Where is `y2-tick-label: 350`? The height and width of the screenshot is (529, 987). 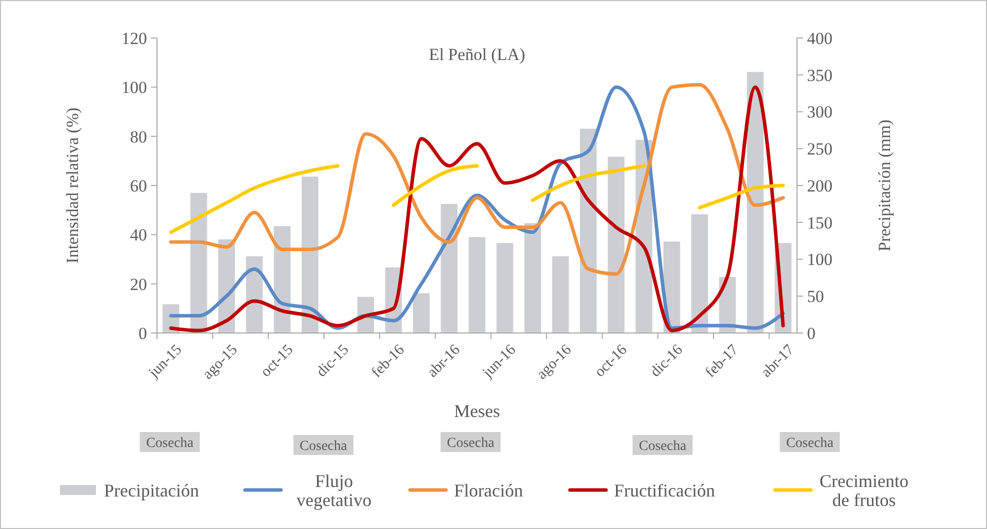 y2-tick-label: 350 is located at coordinates (819, 75).